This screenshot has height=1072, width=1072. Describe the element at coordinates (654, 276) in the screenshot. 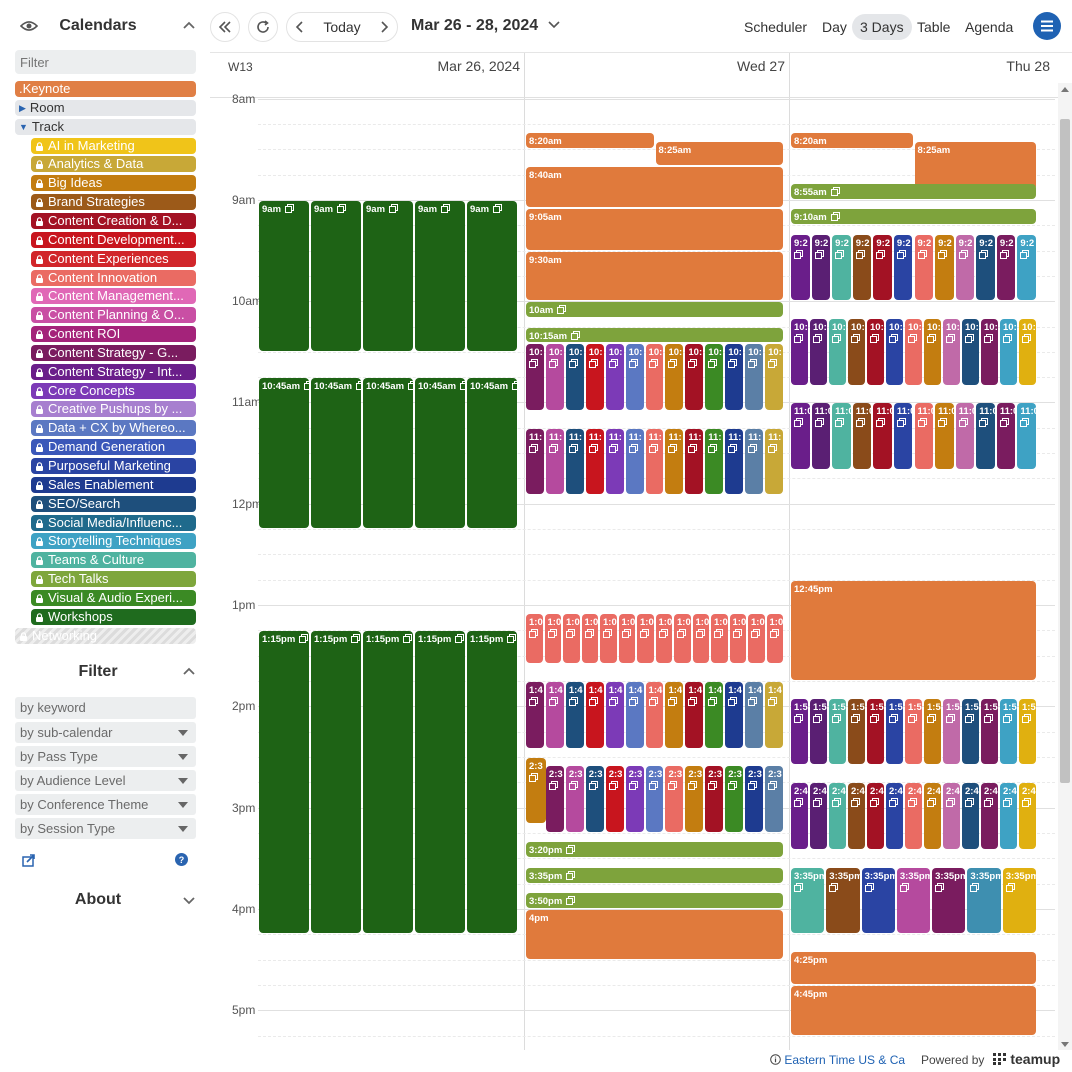

I see `calendar-event: 9:30am` at that location.